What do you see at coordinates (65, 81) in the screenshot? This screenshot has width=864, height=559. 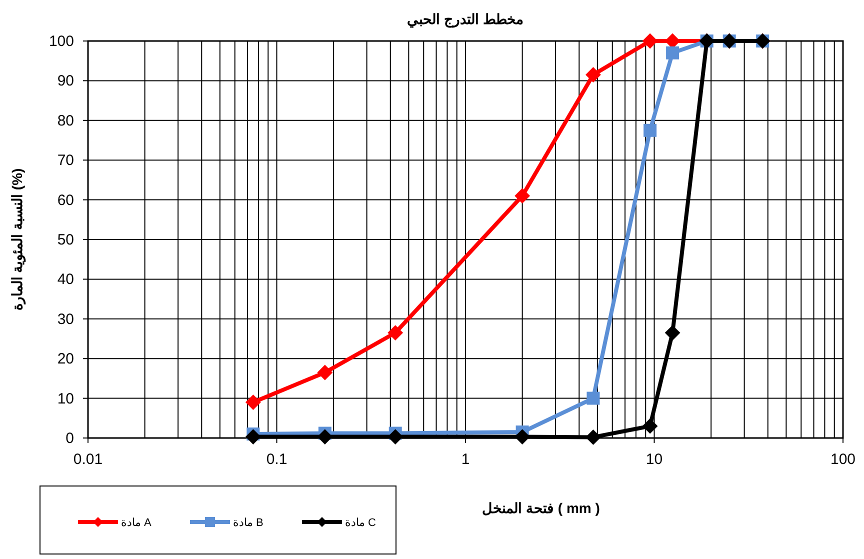 I see `y-tick-label: 90` at bounding box center [65, 81].